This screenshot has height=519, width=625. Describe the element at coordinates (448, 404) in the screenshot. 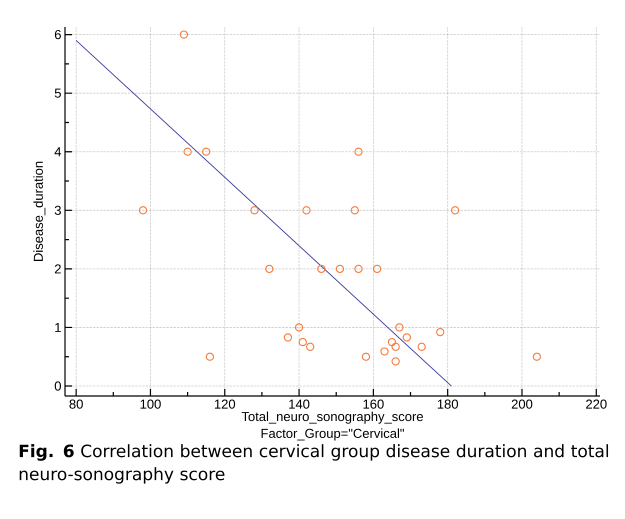

I see `x-tick-label: 180` at that location.